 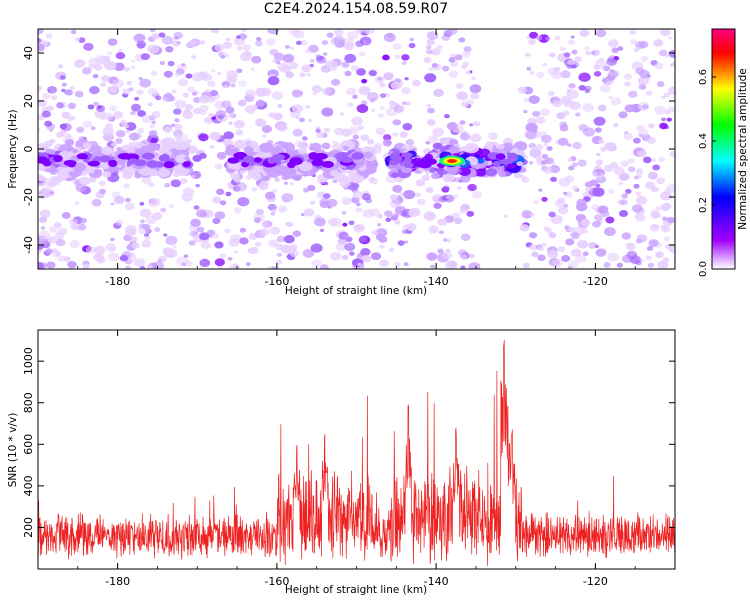 What do you see at coordinates (595, 581) in the screenshot?
I see `snr-xtick-label: -120` at bounding box center [595, 581].